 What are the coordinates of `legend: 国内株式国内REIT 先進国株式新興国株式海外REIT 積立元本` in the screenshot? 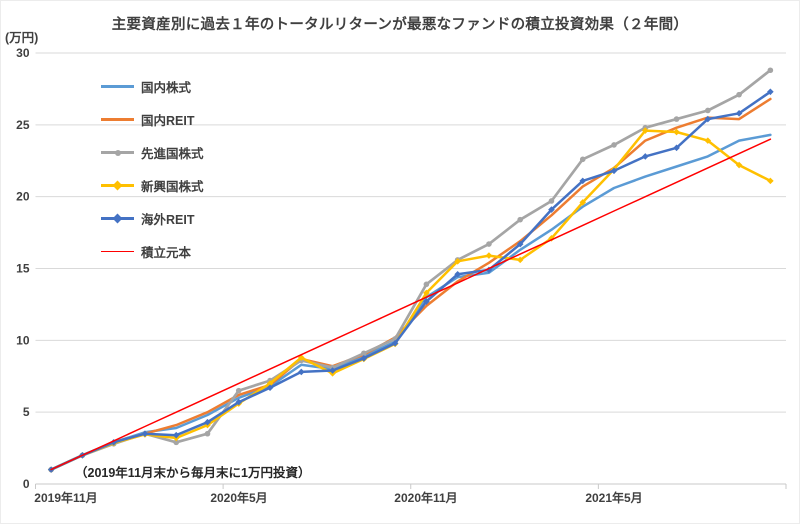 It's located at (152, 169).